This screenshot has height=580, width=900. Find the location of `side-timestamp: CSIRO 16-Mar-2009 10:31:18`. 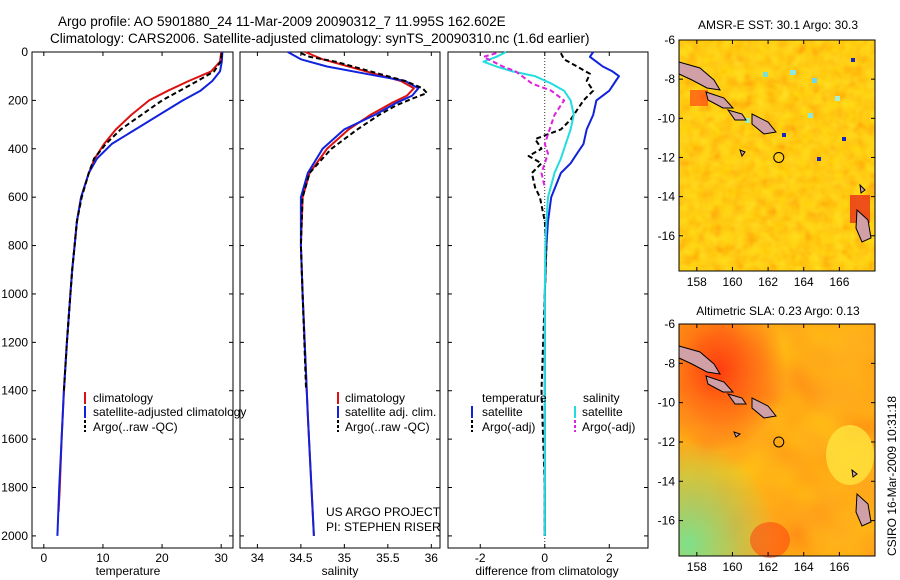

side-timestamp: CSIRO 16-Mar-2009 10:31:18 is located at coordinates (892, 476).